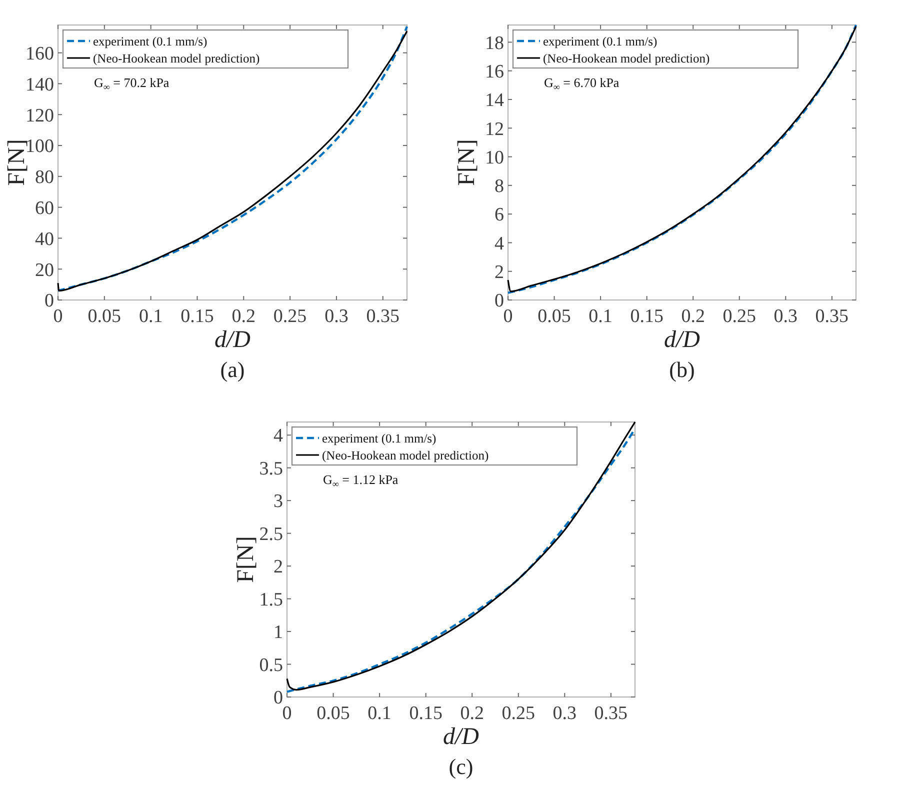  What do you see at coordinates (494, 71) in the screenshot?
I see `y-tick-label: 16` at bounding box center [494, 71].